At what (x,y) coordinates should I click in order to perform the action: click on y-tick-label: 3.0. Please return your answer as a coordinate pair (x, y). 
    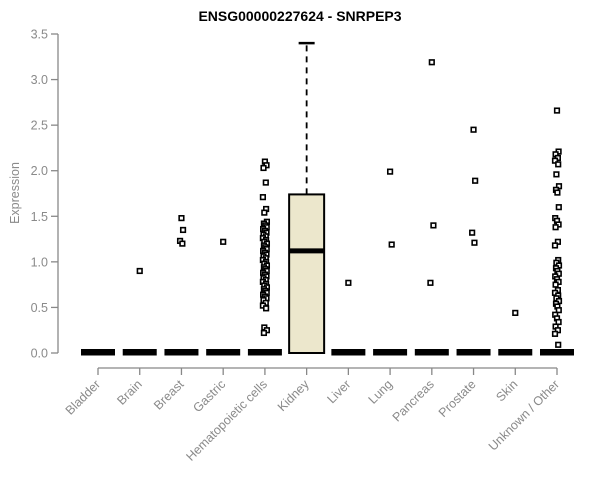
    Looking at the image, I should click on (39, 80).